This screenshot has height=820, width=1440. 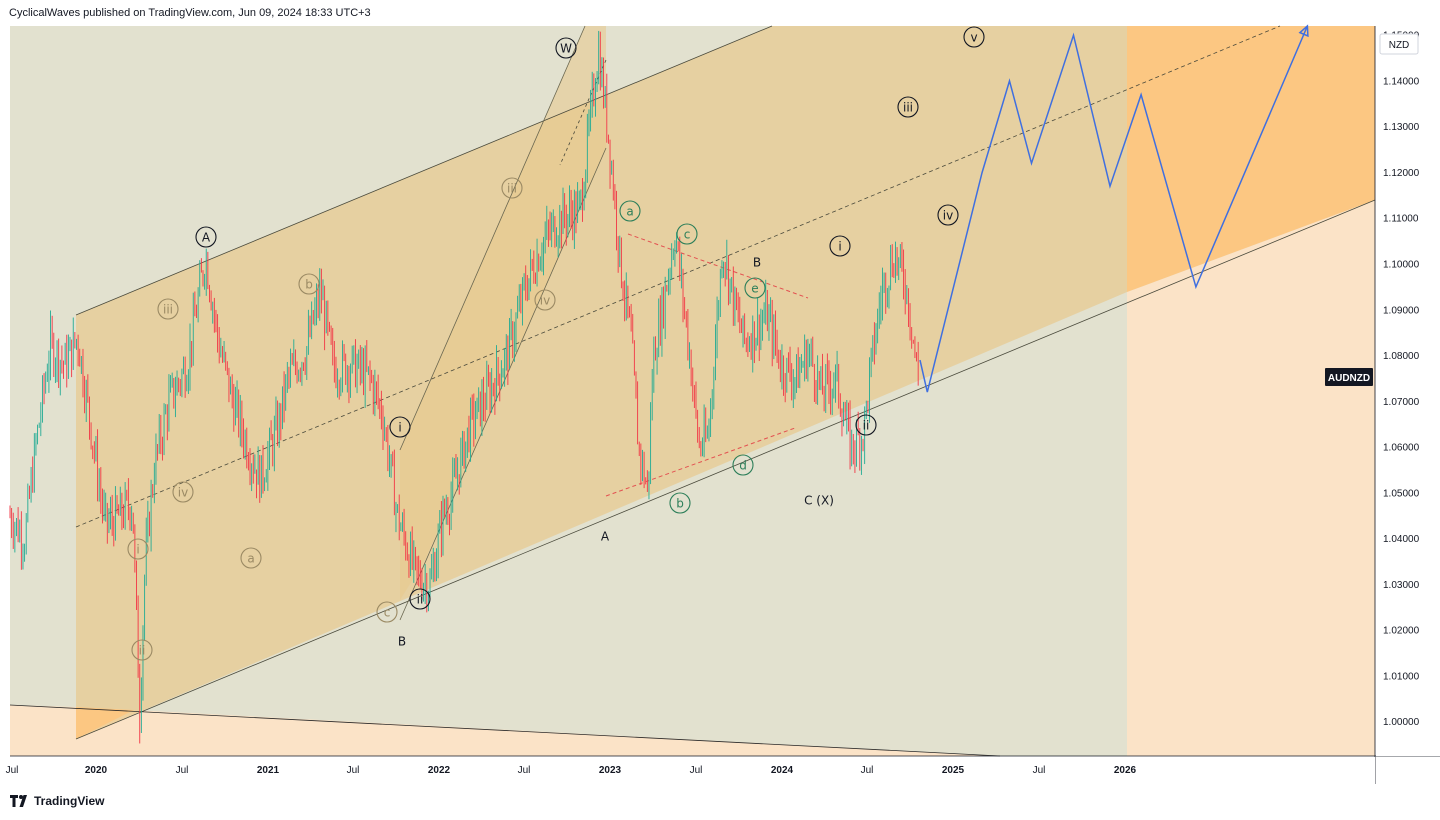 I want to click on price-tick-label: 1.02000, so click(x=1401, y=631).